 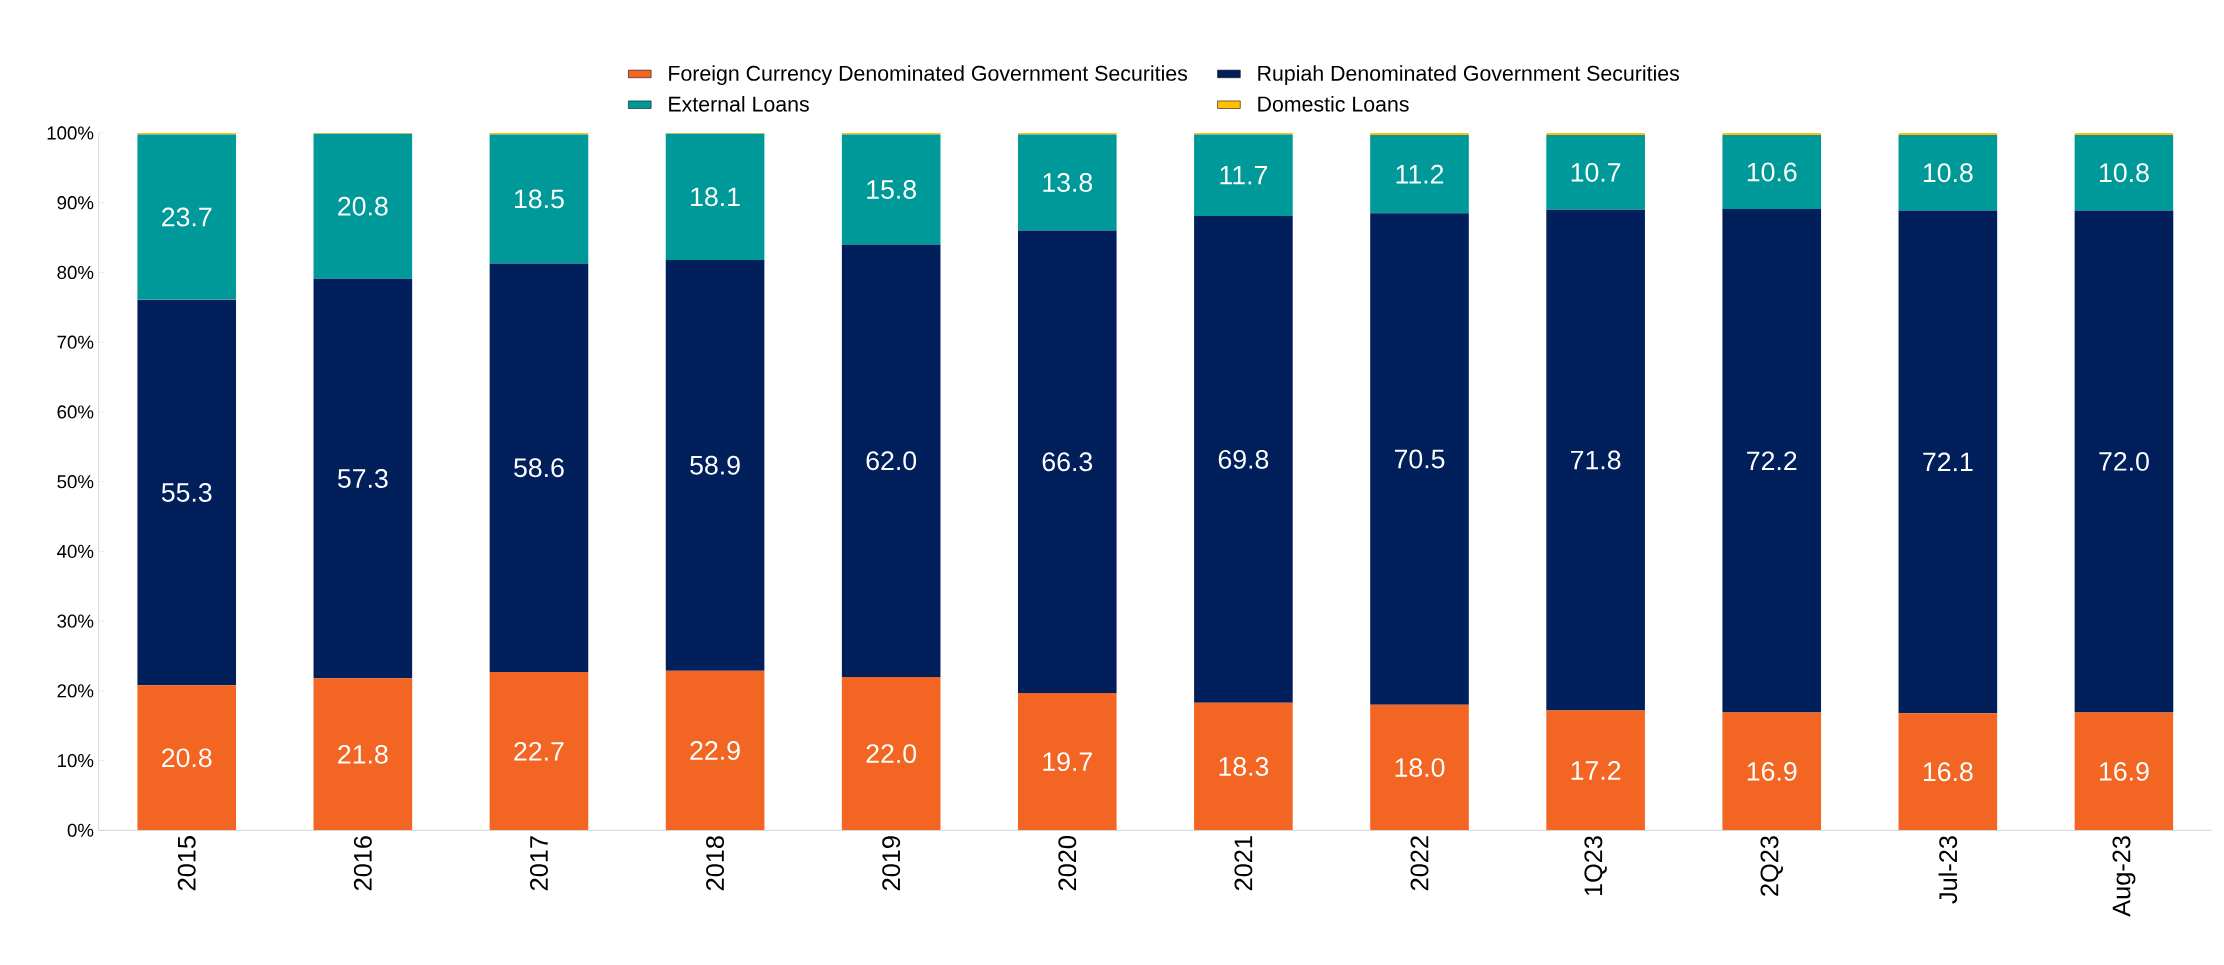 I want to click on data-label: 11.2, so click(x=1420, y=174).